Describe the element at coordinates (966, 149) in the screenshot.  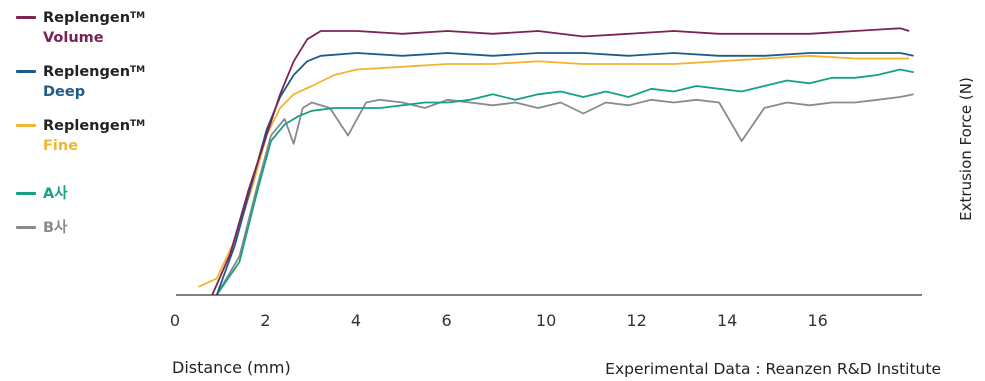
I see `y-axis-label: Extrusion Force (N)` at that location.